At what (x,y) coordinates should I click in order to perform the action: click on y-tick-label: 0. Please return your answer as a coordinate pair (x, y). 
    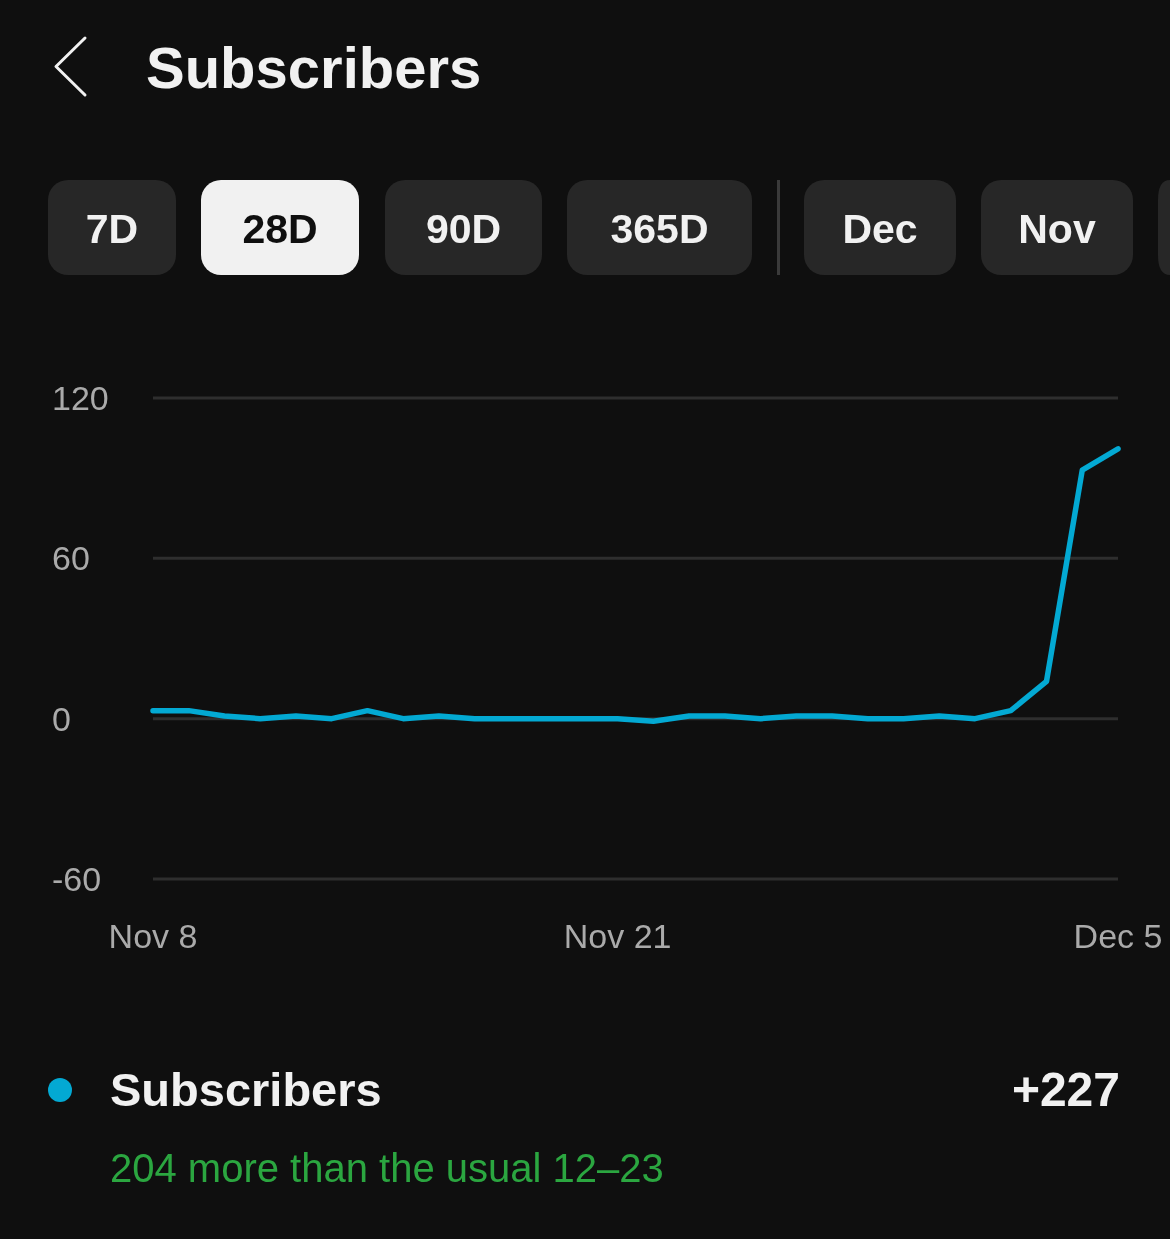
    Looking at the image, I should click on (61, 718).